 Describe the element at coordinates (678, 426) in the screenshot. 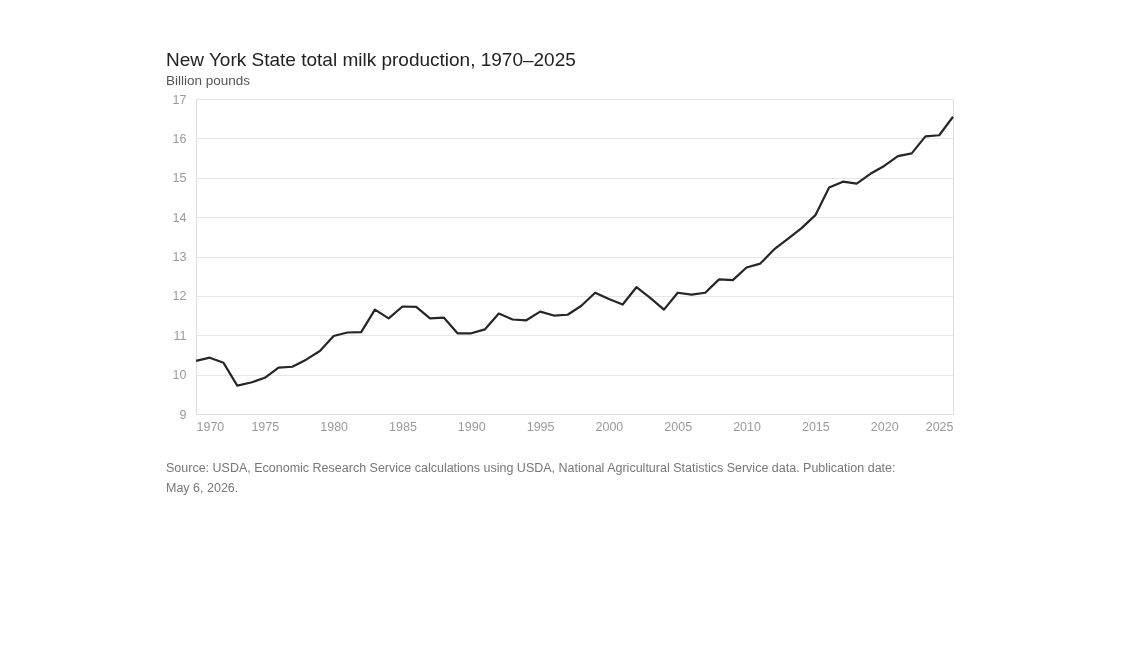

I see `x-tick-label: 2005` at that location.